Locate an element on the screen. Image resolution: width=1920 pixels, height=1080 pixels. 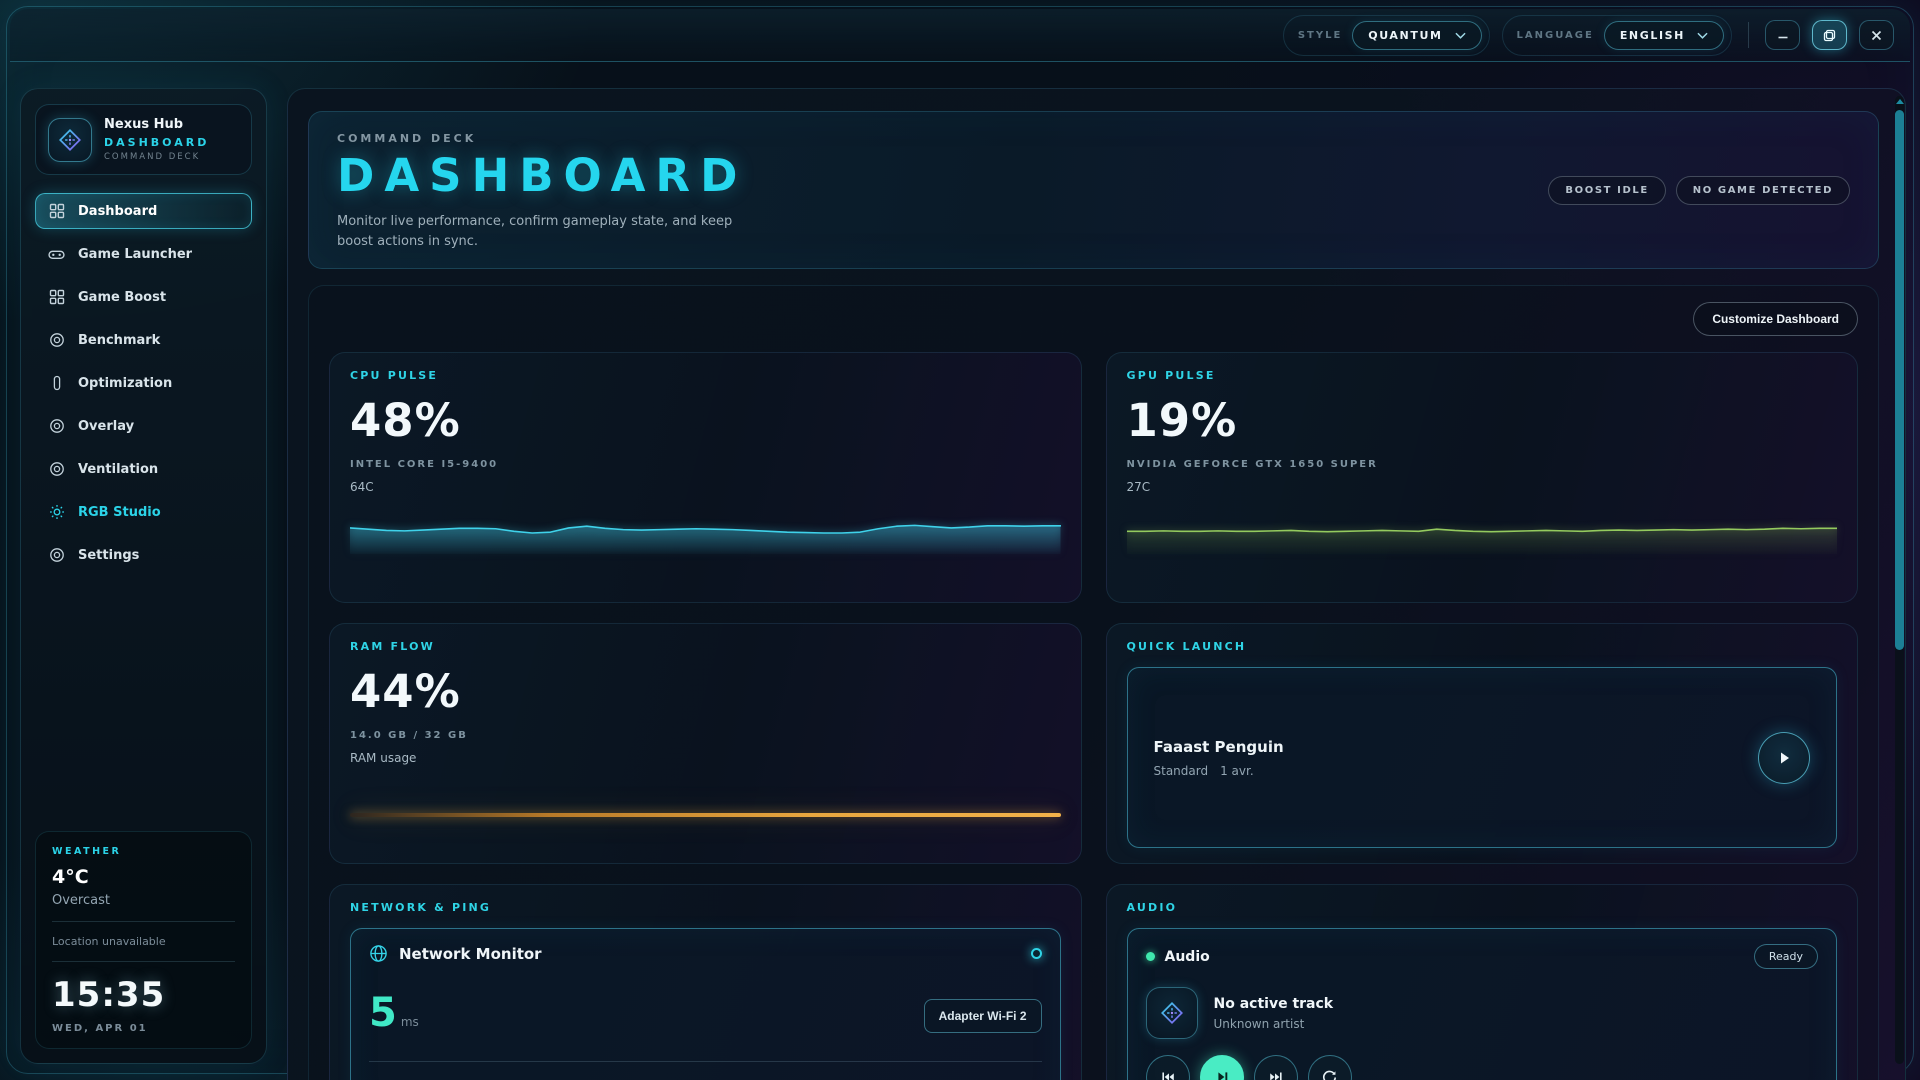
minimize-icon is located at coordinates (1782, 37).